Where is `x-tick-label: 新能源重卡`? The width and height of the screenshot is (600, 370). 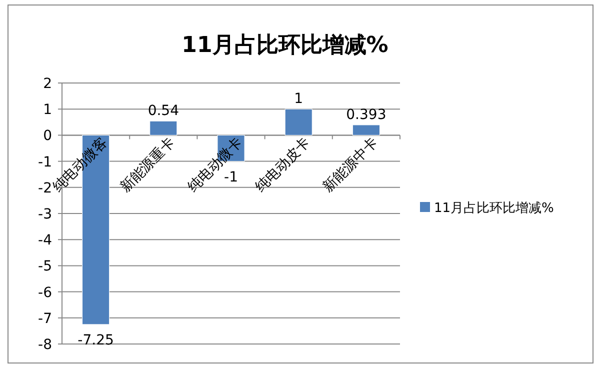 x-tick-label: 新能源重卡 is located at coordinates (147, 165).